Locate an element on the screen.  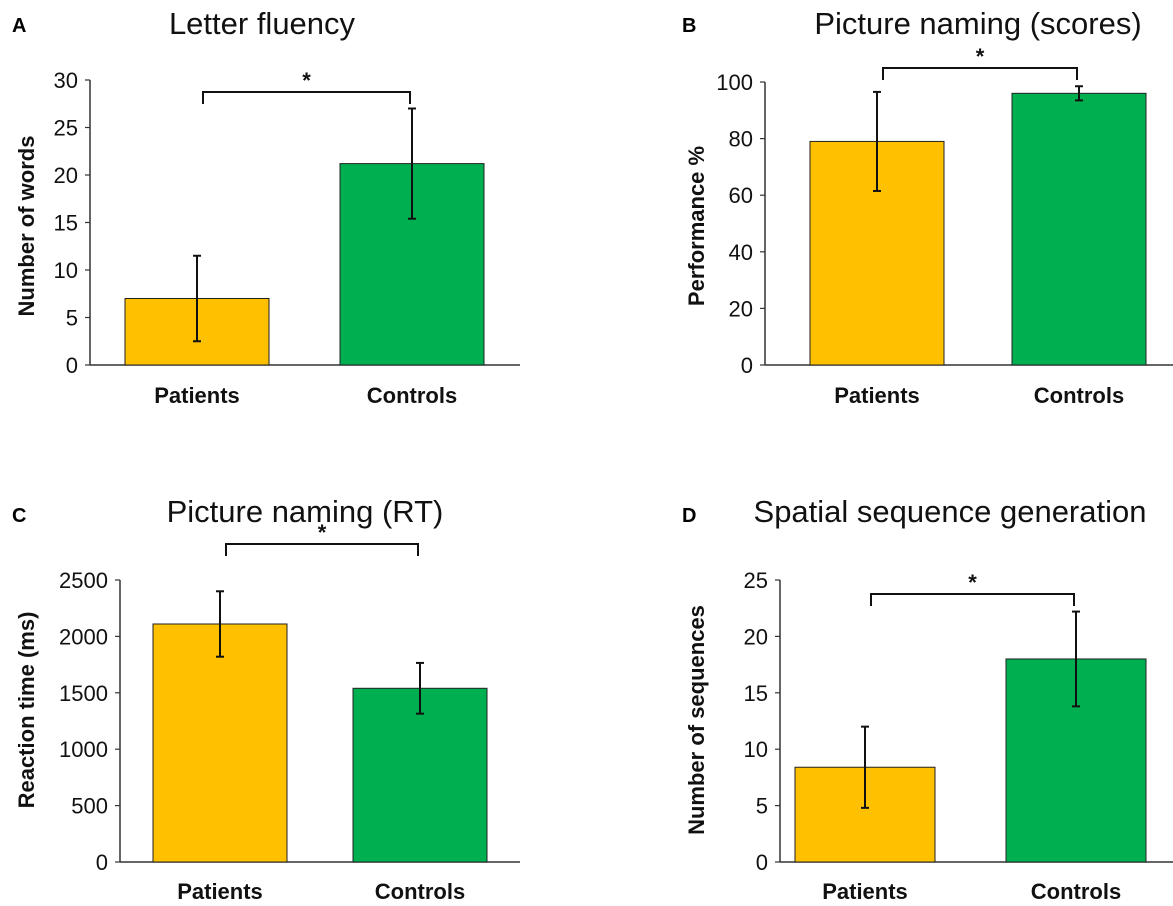
chart-title: Spatial sequence generation is located at coordinates (950, 511).